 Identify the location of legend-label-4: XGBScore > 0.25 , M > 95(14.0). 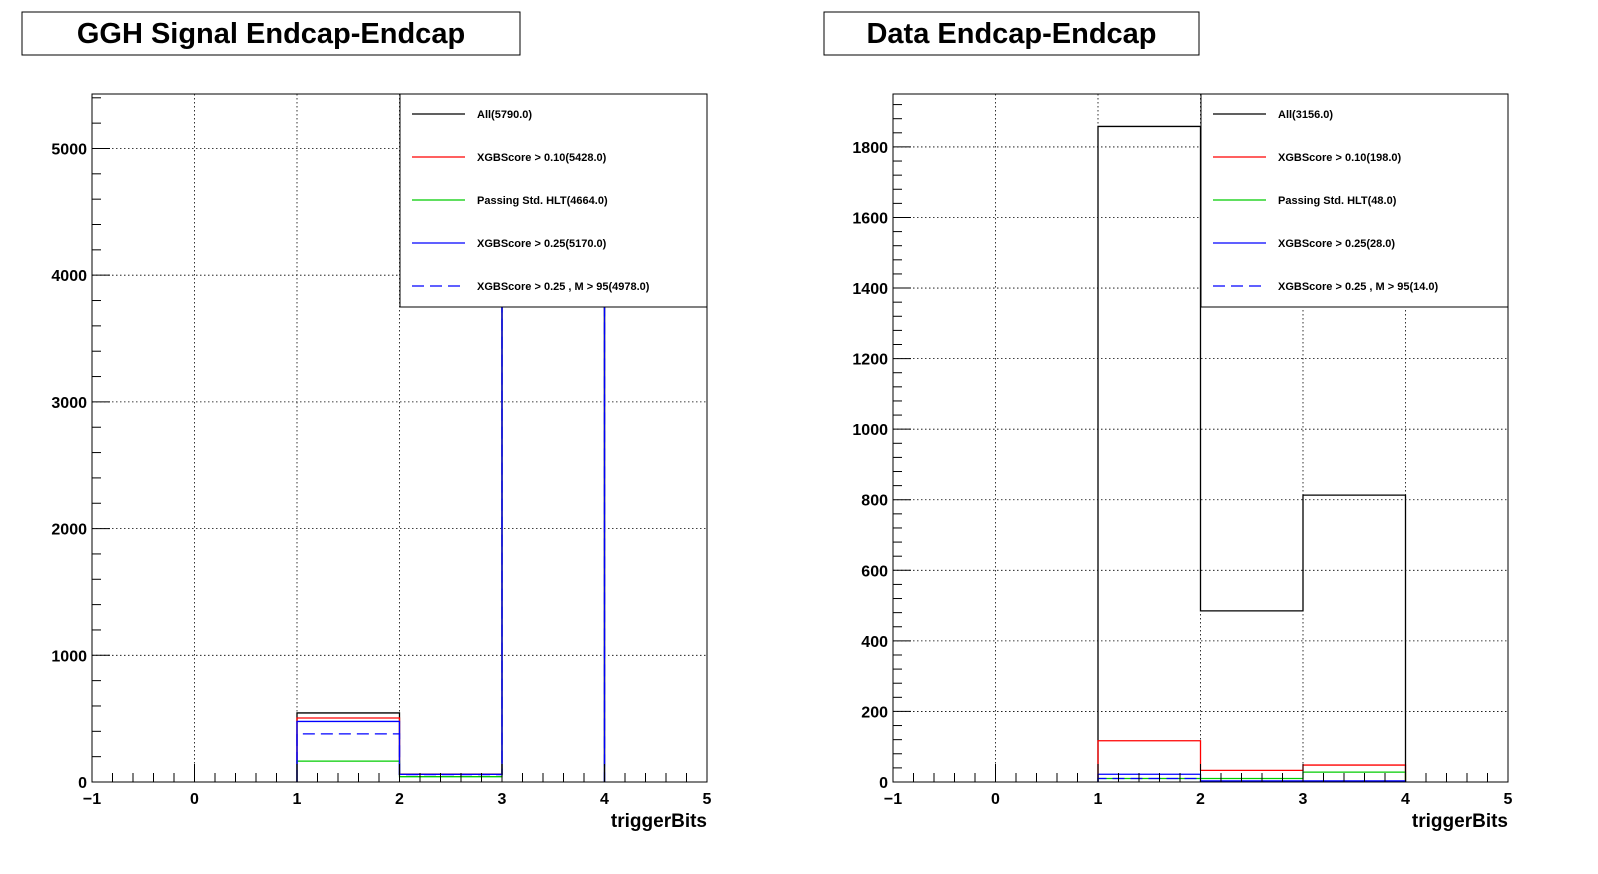
(1358, 287).